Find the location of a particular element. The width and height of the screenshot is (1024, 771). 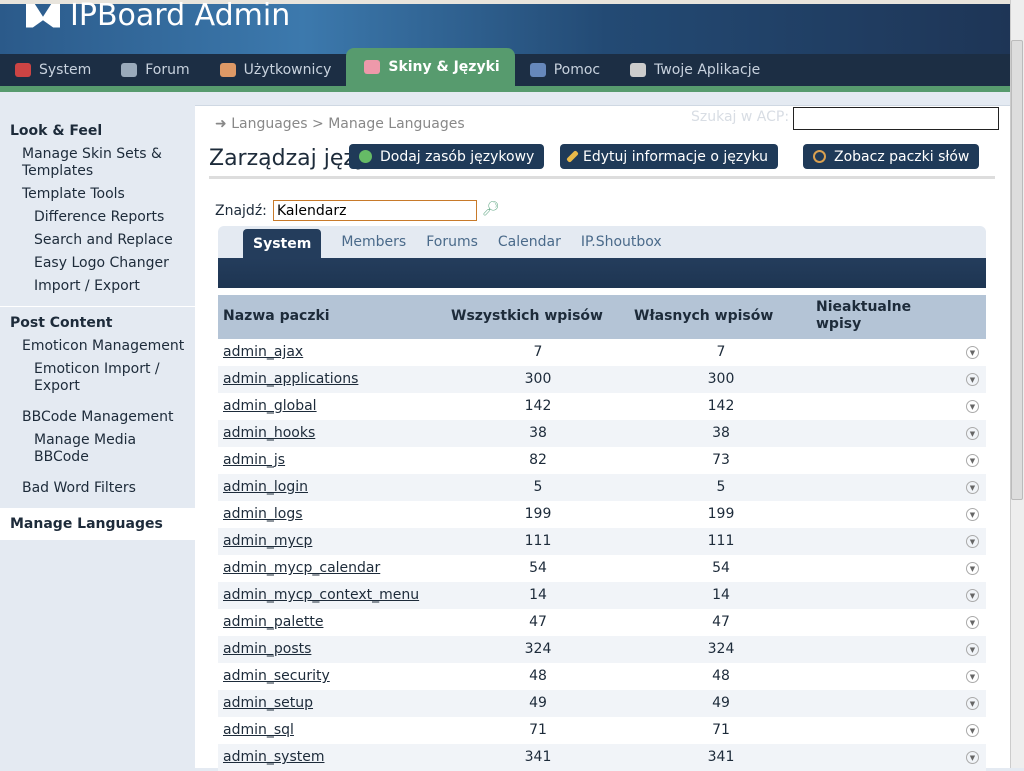

table-row: admin_palette 47 47 ▼ is located at coordinates (602, 622).